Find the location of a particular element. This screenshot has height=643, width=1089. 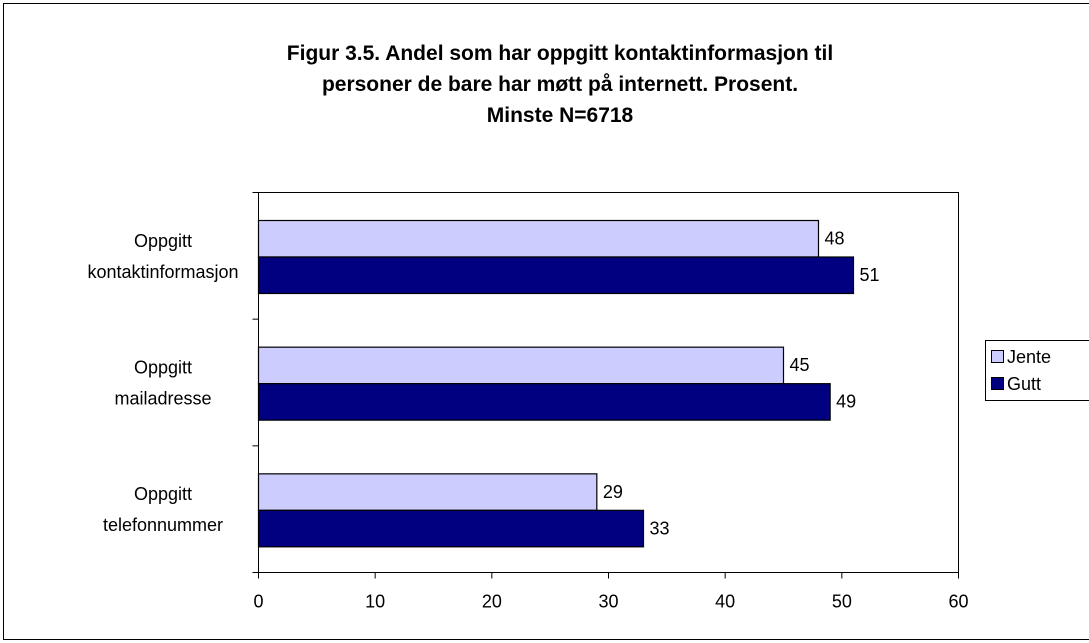

data-label: 48 is located at coordinates (835, 239).